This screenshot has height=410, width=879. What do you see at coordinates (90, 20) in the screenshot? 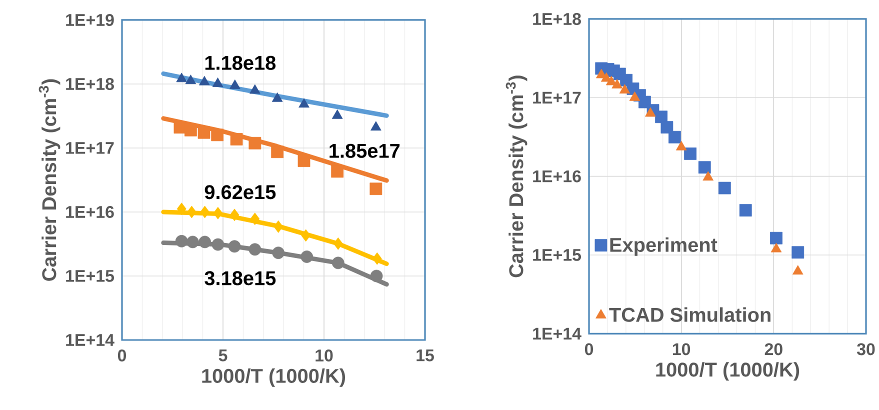
I see `y-tick-label: 1E+19` at bounding box center [90, 20].